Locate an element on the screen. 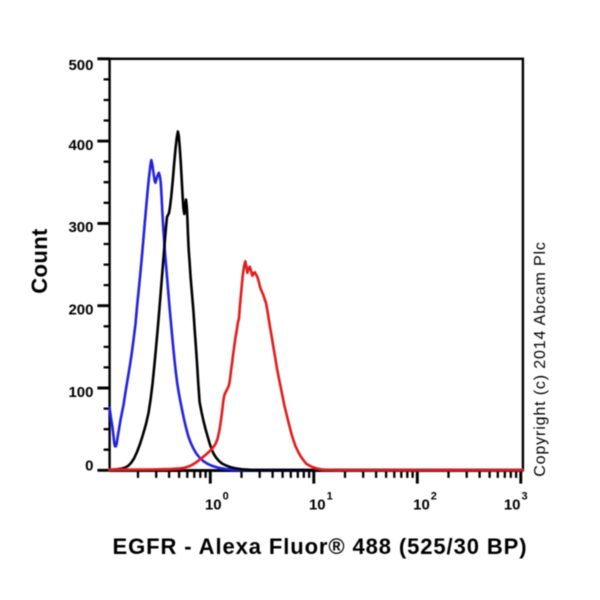  svg-text: 3 is located at coordinates (525, 497).